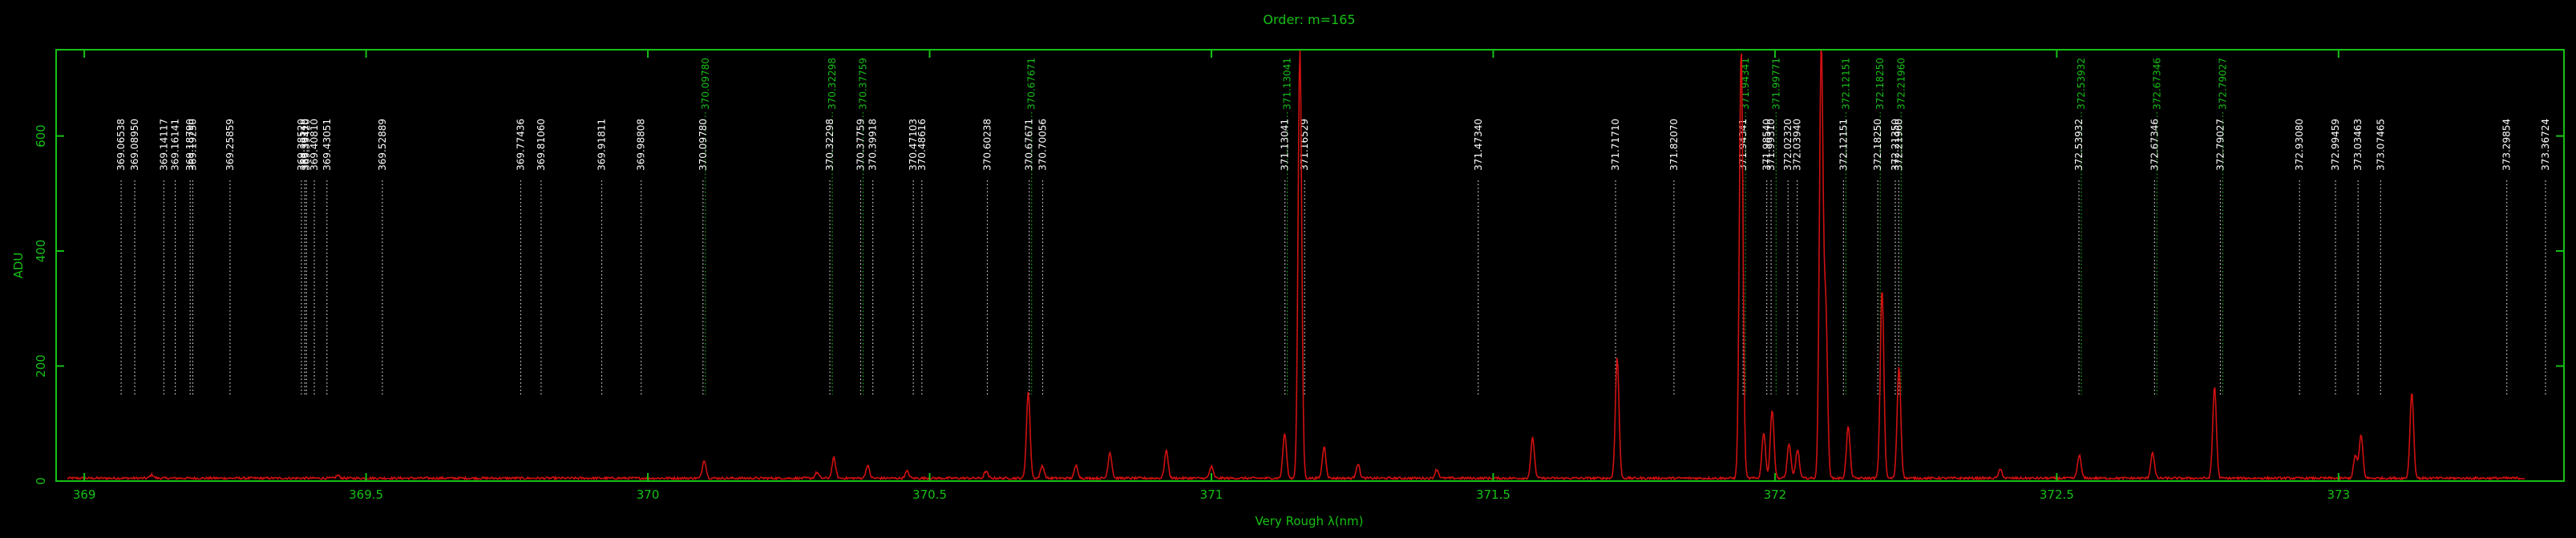 The image size is (2576, 538). What do you see at coordinates (832, 84) in the screenshot?
I see `reference-label-green: 370.32298` at bounding box center [832, 84].